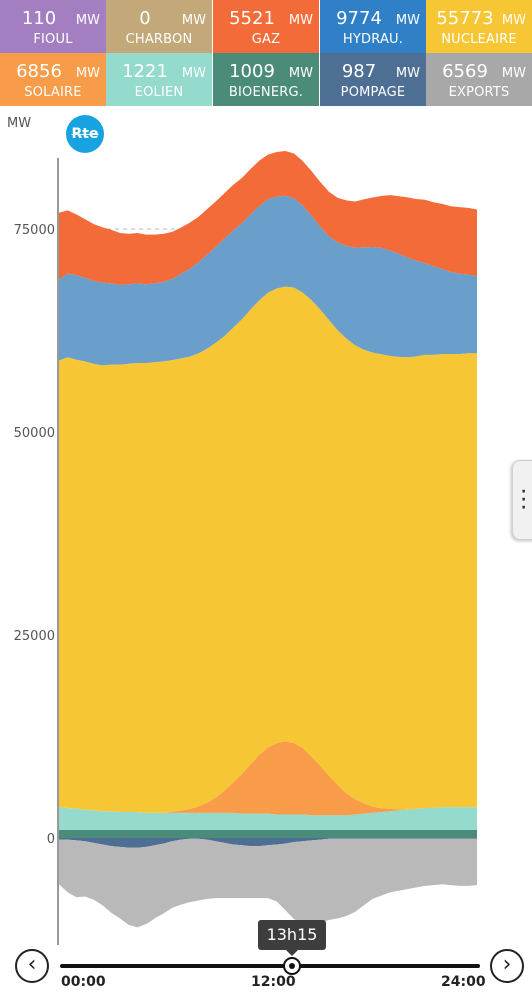  What do you see at coordinates (39, 18) in the screenshot?
I see `tile-value: 110` at bounding box center [39, 18].